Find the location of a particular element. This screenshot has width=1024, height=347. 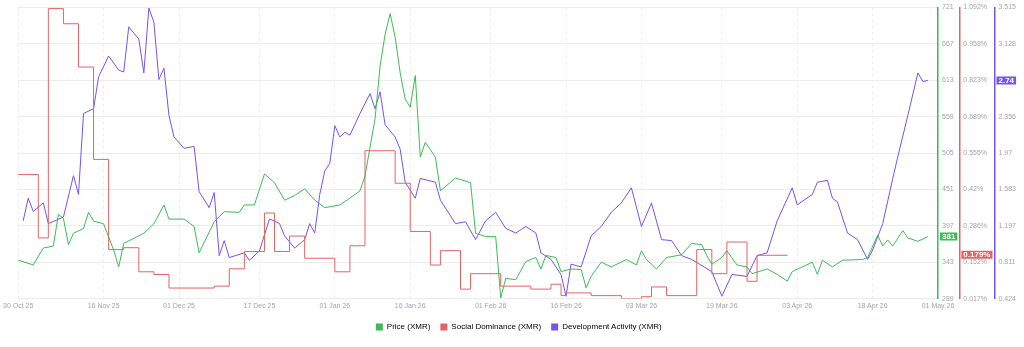

y2-tick-label: 0.179% is located at coordinates (977, 254).